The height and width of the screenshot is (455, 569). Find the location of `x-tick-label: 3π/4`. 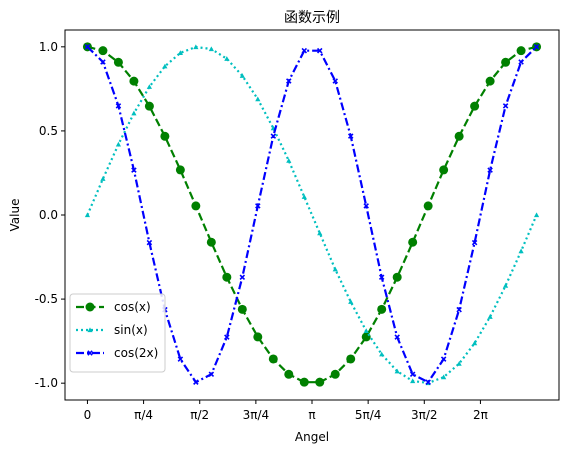

x-tick-label: 3π/4 is located at coordinates (256, 415).